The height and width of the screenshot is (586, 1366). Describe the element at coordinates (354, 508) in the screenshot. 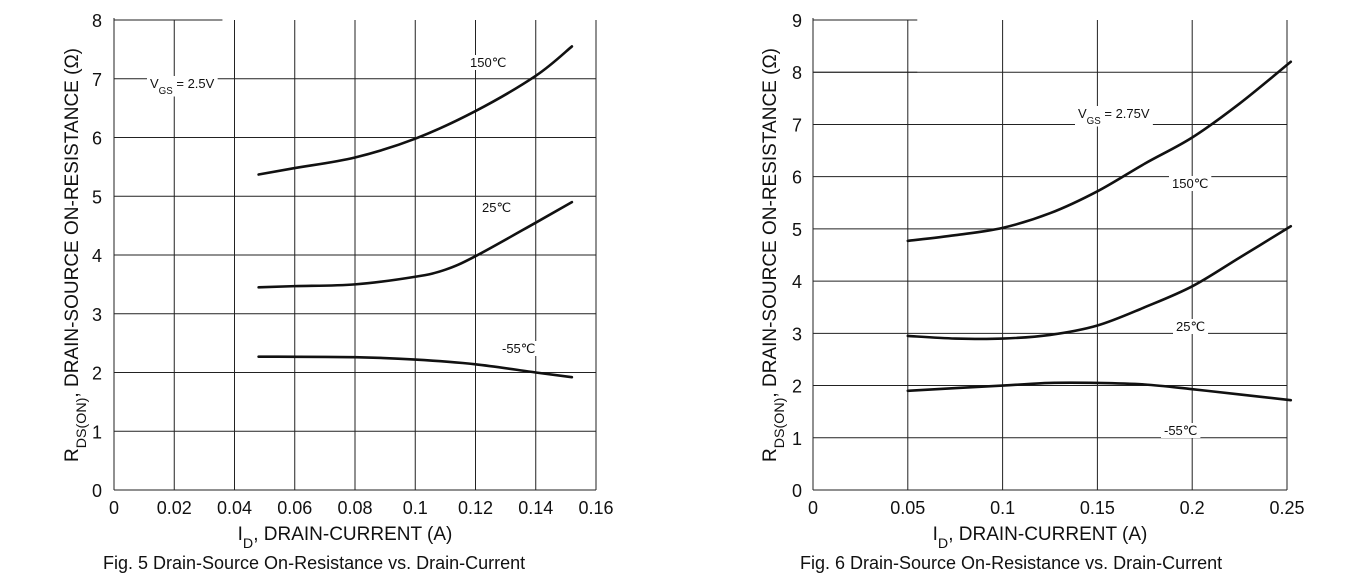

I see `x-tick-label: 0.08` at that location.